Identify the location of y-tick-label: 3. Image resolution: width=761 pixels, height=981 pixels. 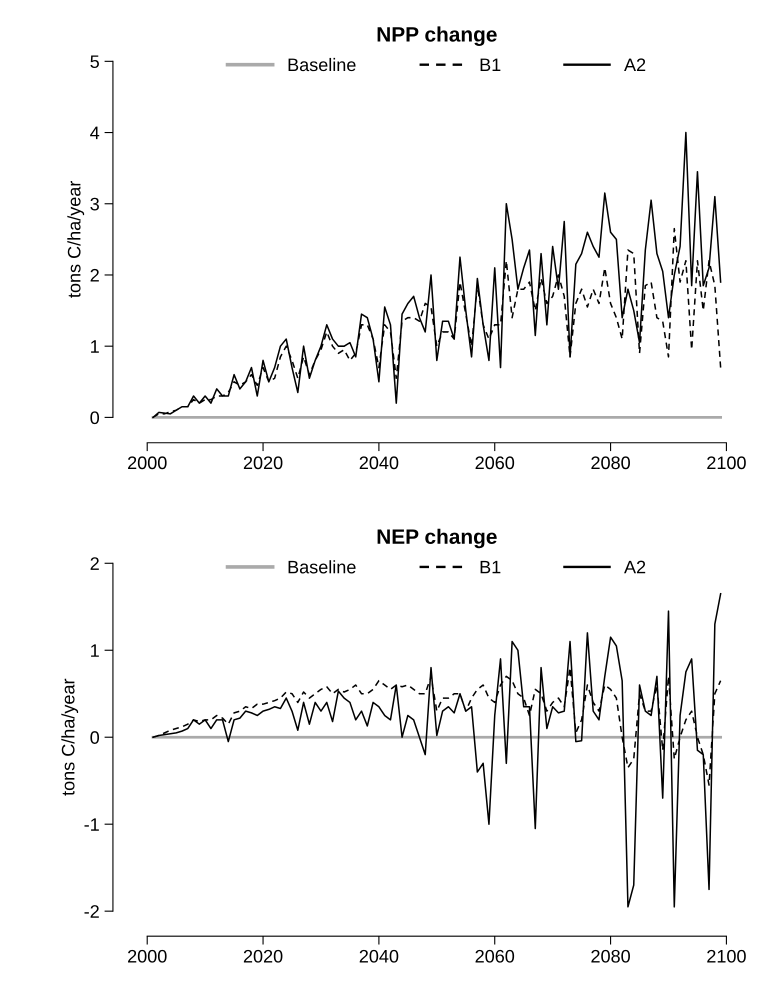
(94, 204).